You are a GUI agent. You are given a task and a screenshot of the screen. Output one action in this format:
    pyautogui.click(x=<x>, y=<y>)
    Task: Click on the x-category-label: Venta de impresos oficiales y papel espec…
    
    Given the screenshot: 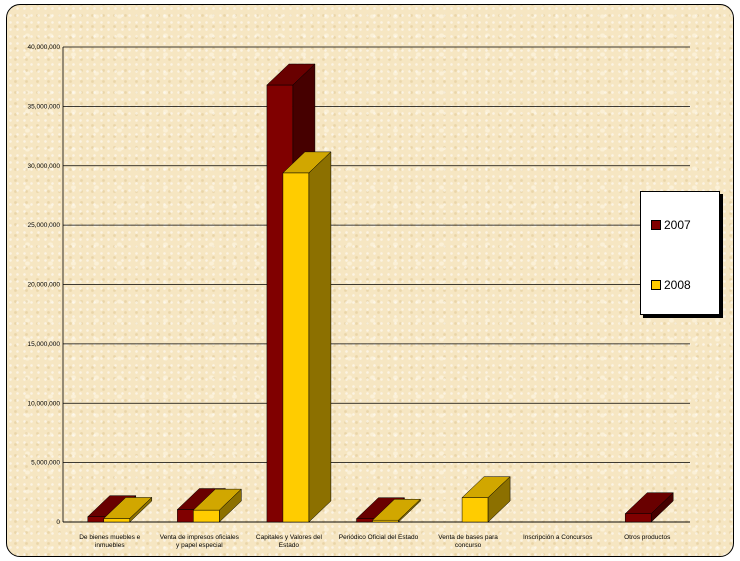 What is the action you would take?
    pyautogui.click(x=200, y=541)
    